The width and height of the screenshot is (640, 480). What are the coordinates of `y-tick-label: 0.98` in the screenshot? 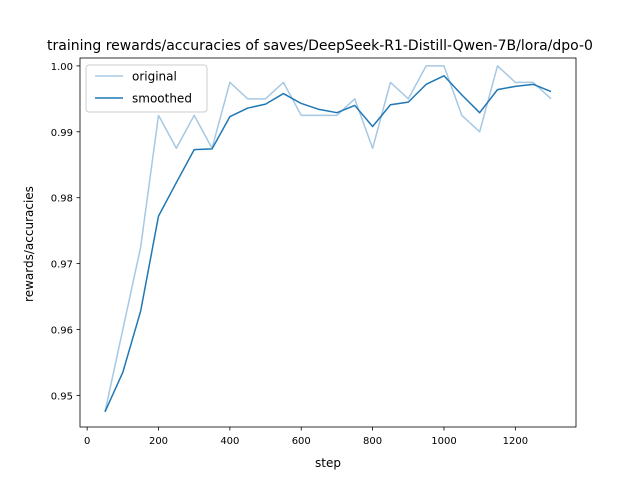 It's located at (62, 199).